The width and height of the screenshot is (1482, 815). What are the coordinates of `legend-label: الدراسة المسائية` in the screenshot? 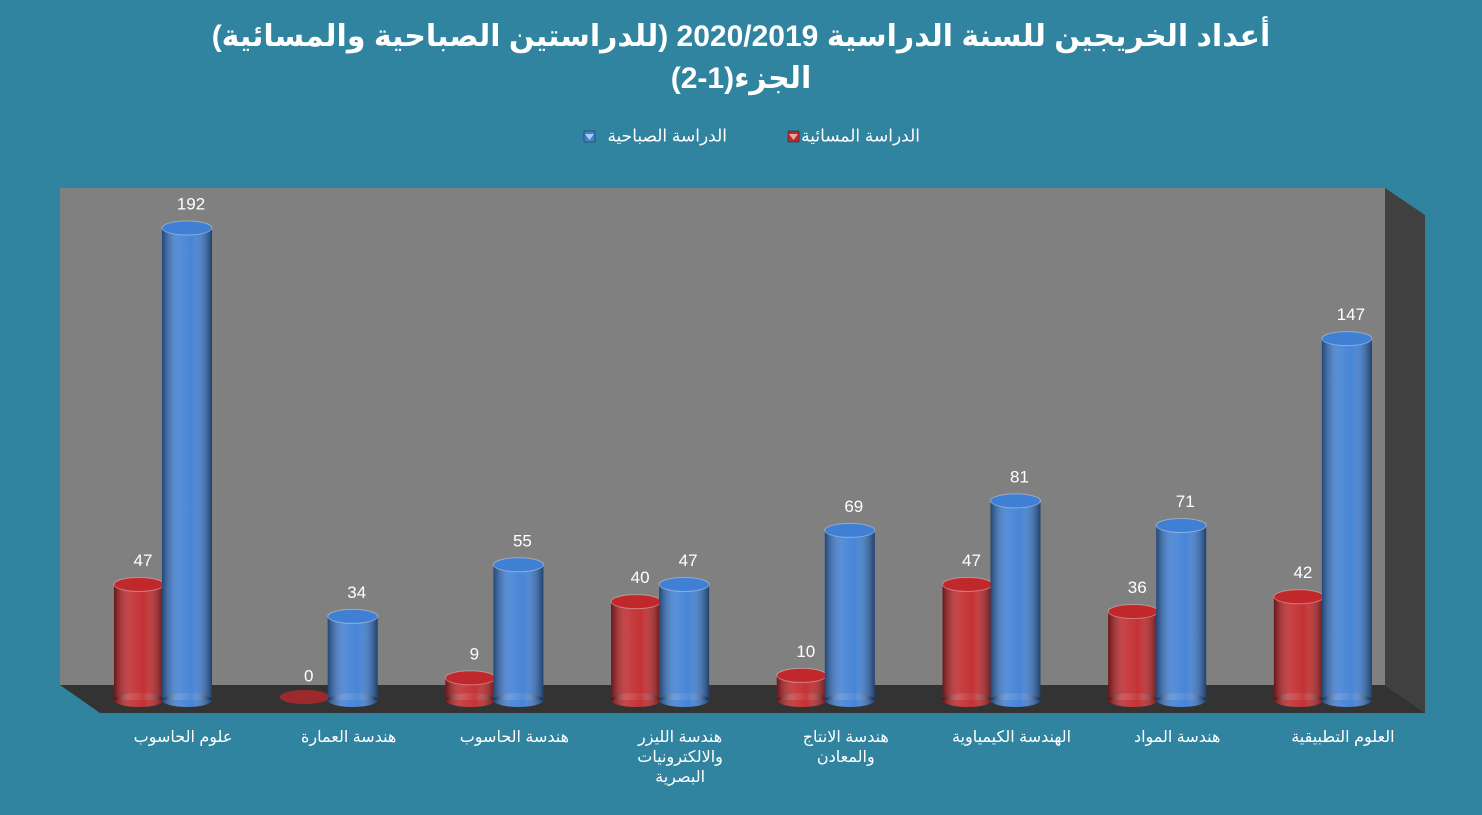 It's located at (860, 135).